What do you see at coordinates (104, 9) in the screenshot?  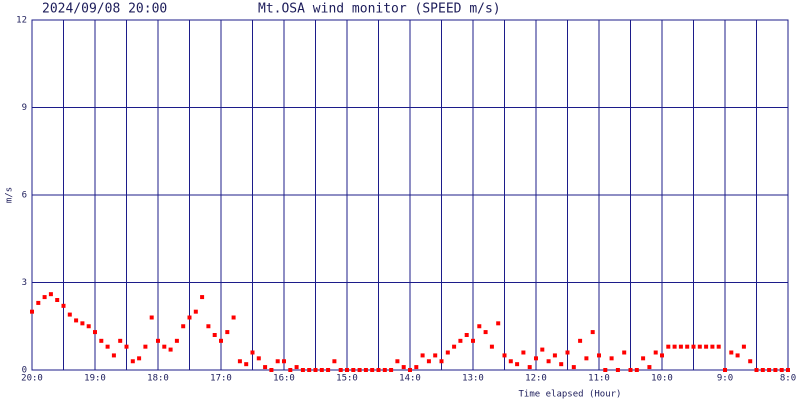 I see `timestamp: 2024/09/08 20:00` at bounding box center [104, 9].